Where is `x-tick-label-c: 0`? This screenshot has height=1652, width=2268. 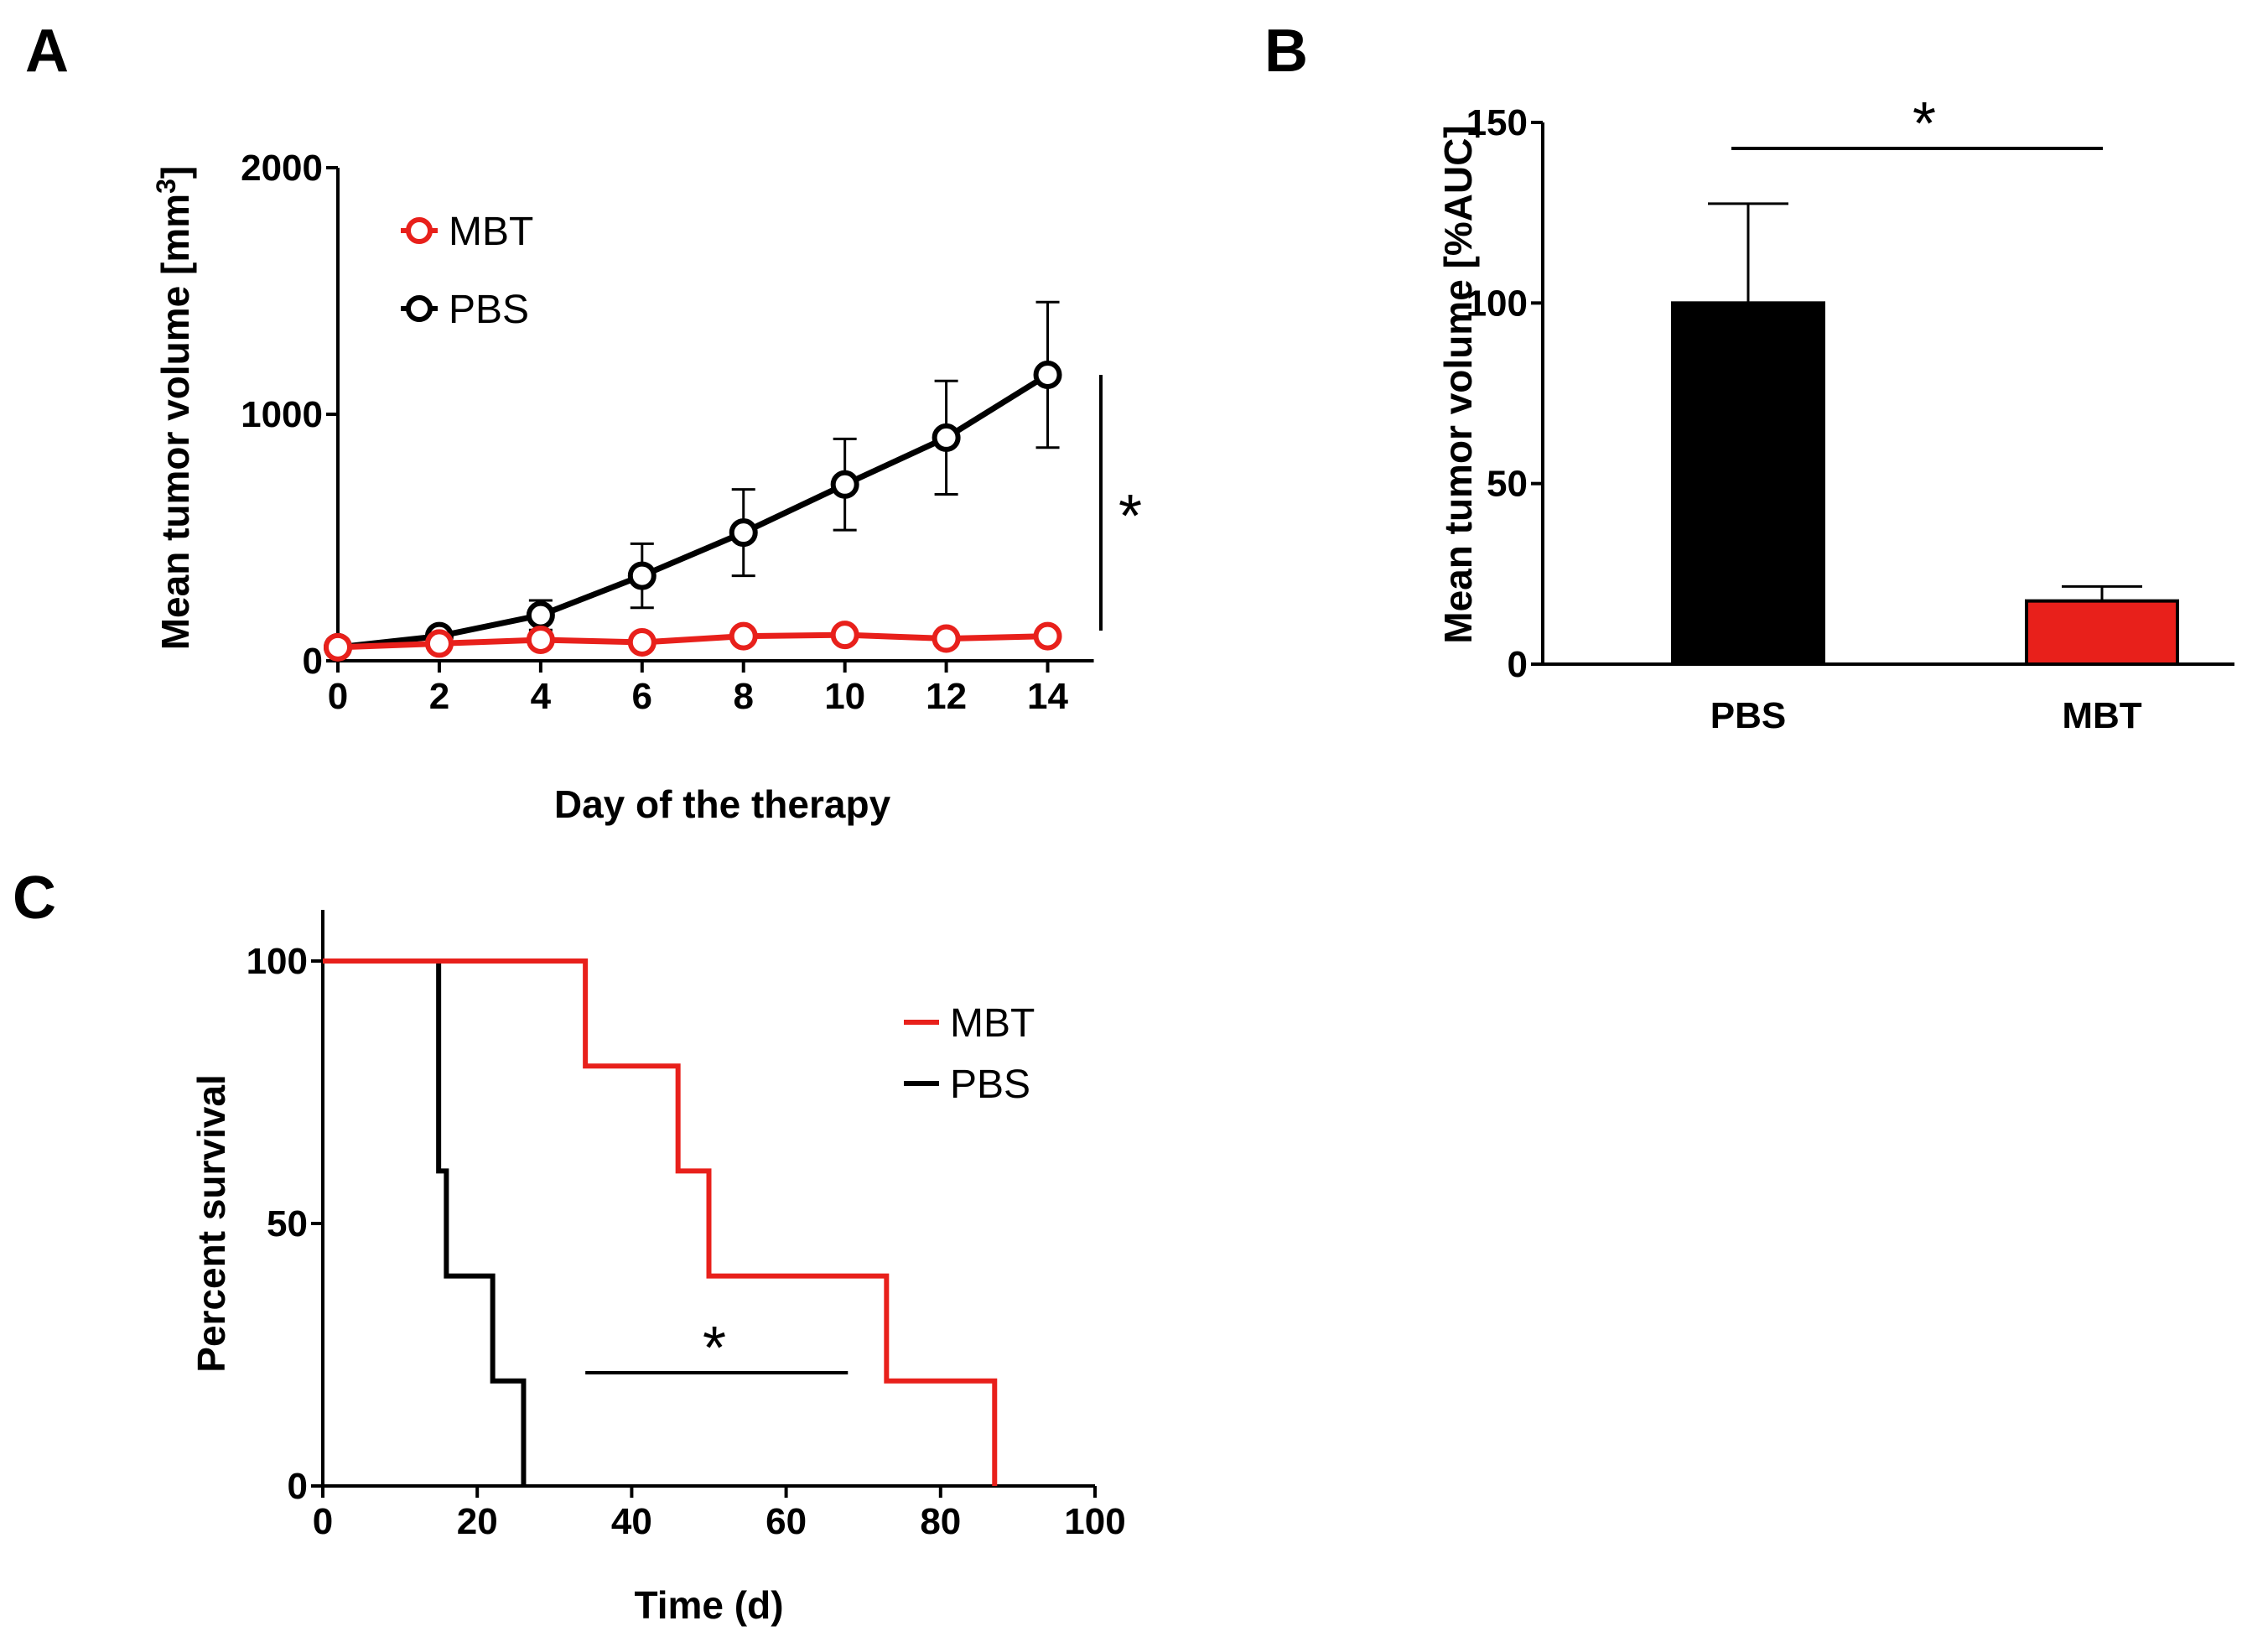
x-tick-label-c: 0 is located at coordinates (323, 1521).